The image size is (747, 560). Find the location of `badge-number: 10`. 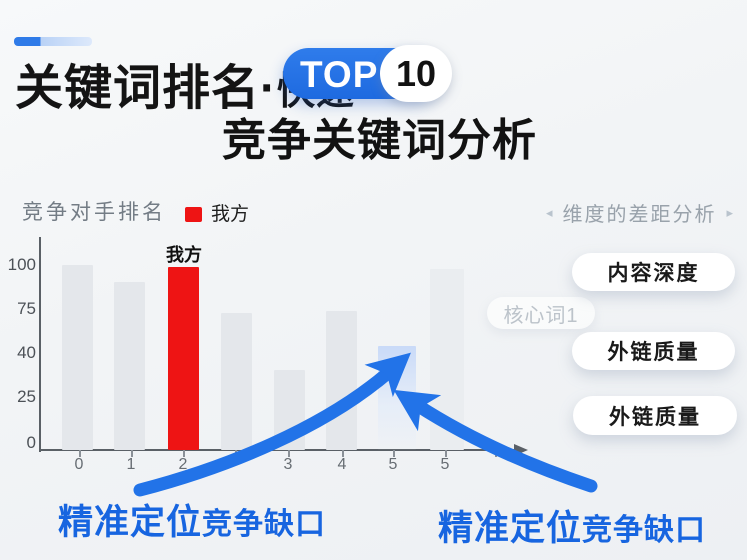

badge-number: 10 is located at coordinates (416, 73).